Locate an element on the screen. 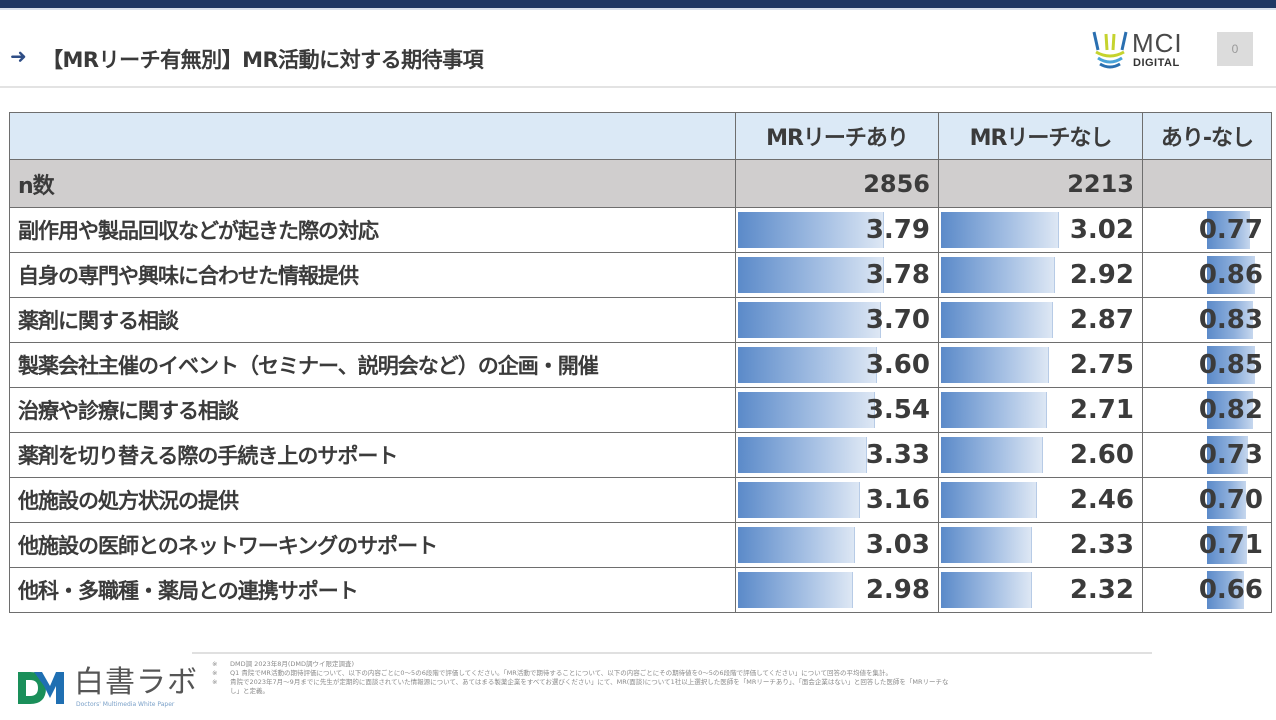 The image size is (1276, 720). right-arrow-icon: ➜ is located at coordinates (18, 56).